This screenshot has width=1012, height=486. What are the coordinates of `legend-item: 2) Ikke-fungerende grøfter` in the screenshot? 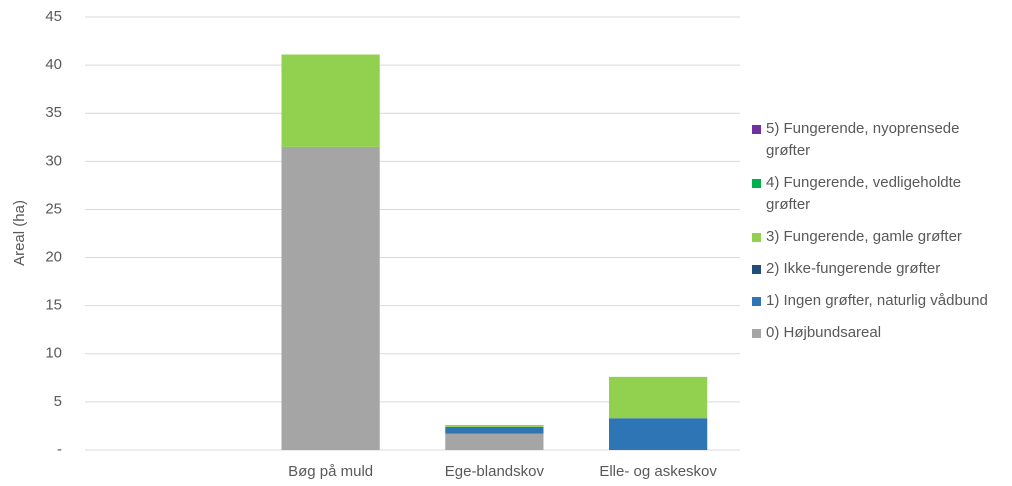 It's located at (874, 269).